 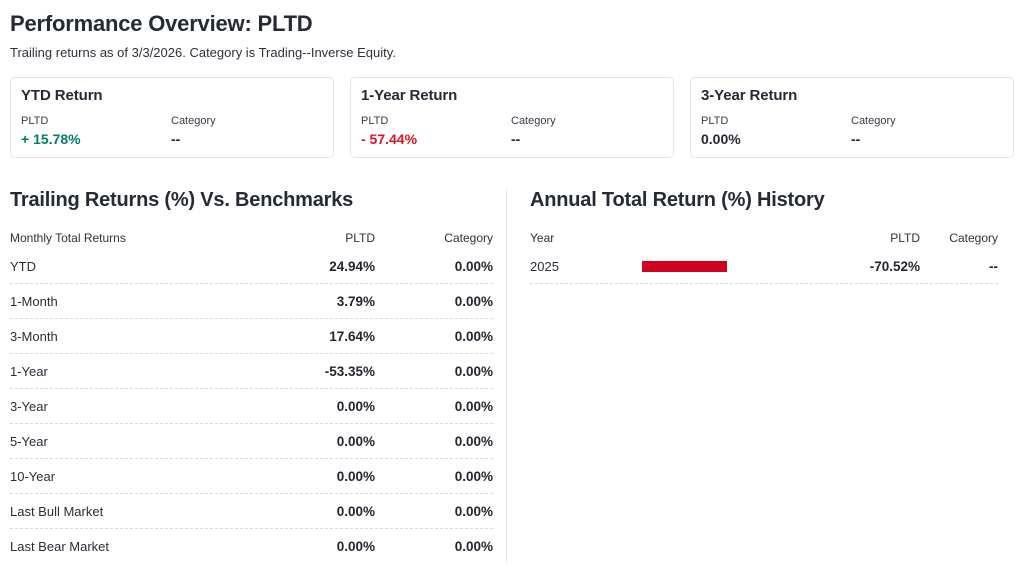 I want to click on trailing-return-row: 10-Year 0.00% 0.00%, so click(x=251, y=476).